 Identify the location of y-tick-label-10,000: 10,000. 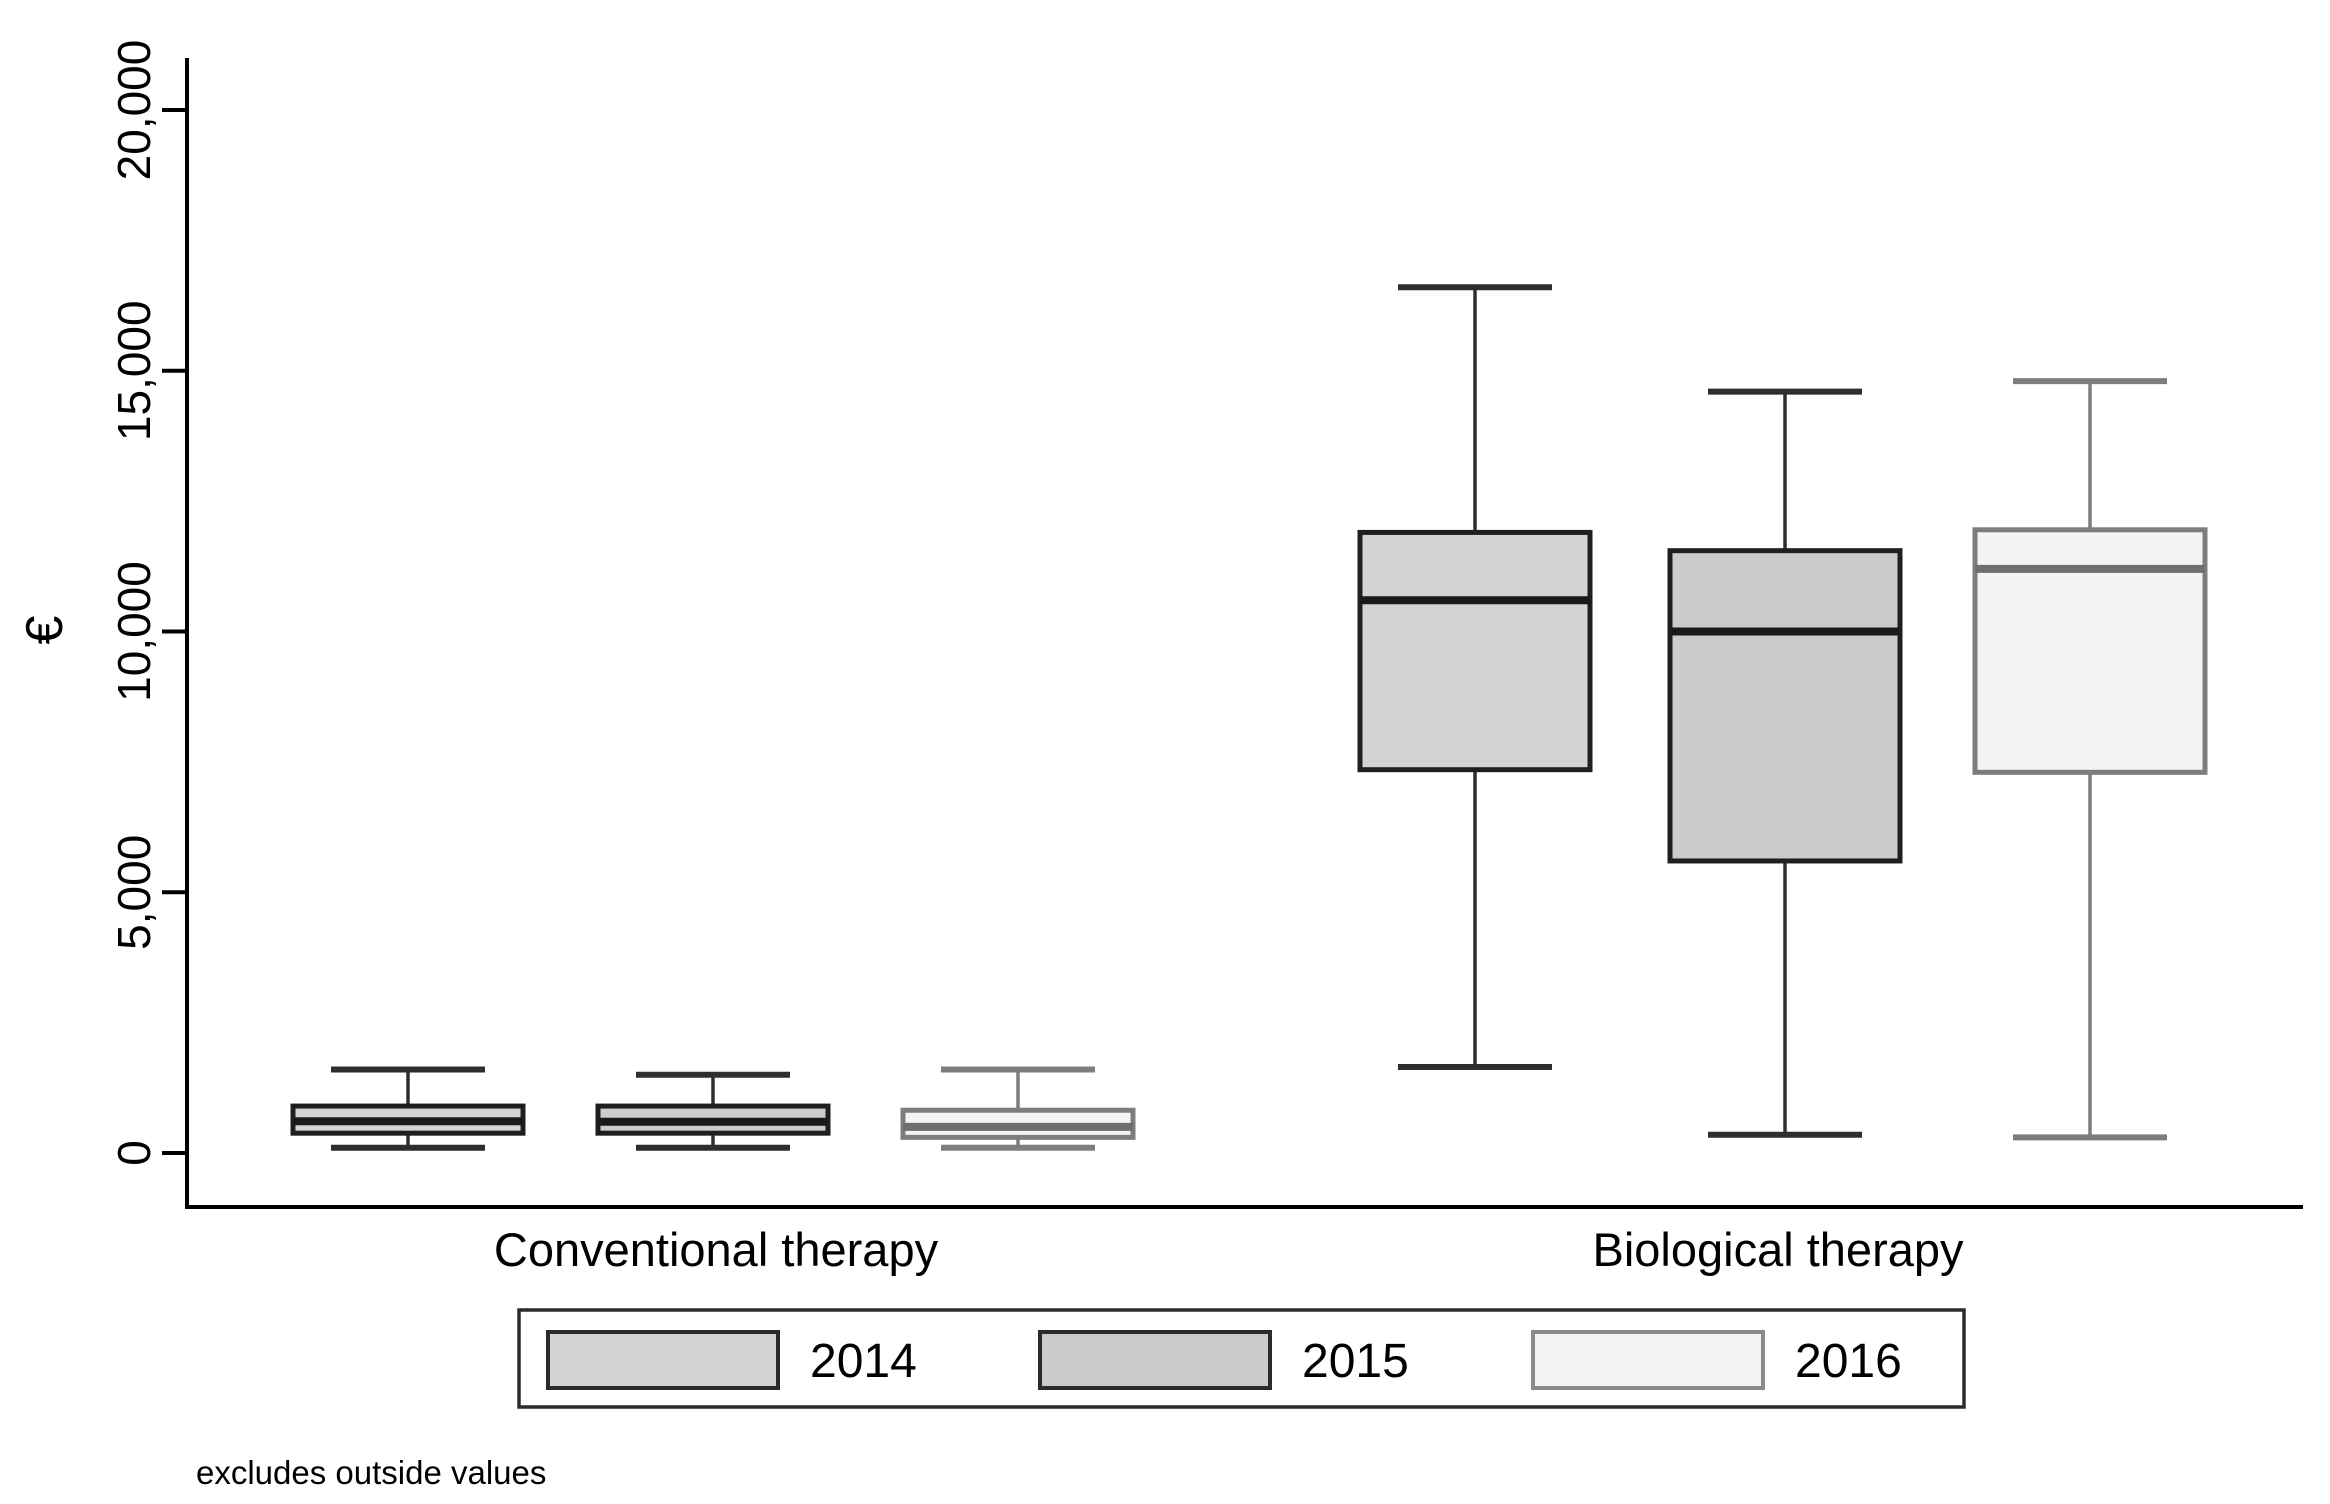
(134, 631).